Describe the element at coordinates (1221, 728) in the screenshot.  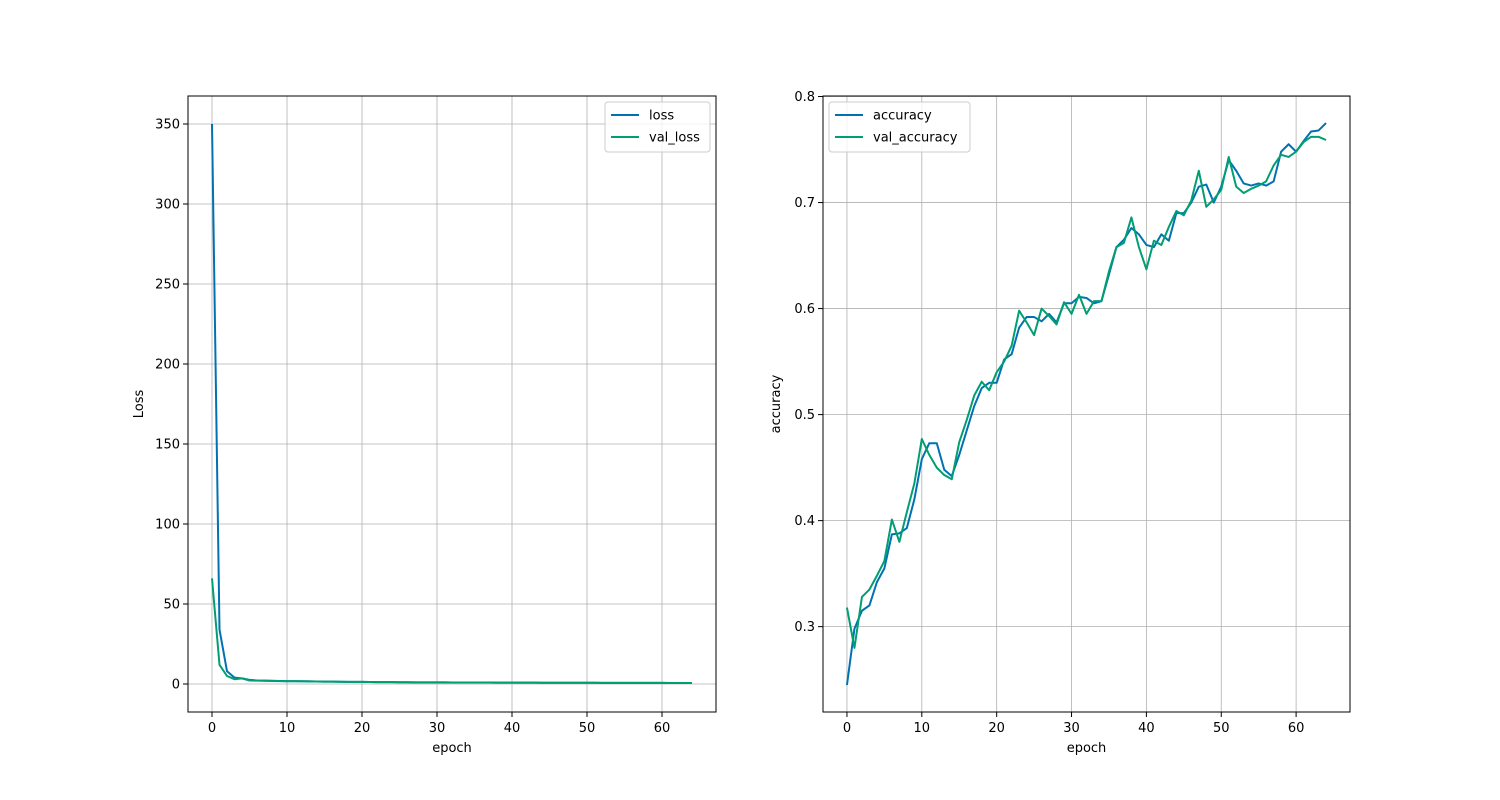
I see `accuracy-chart-x-tick-label: 50` at that location.